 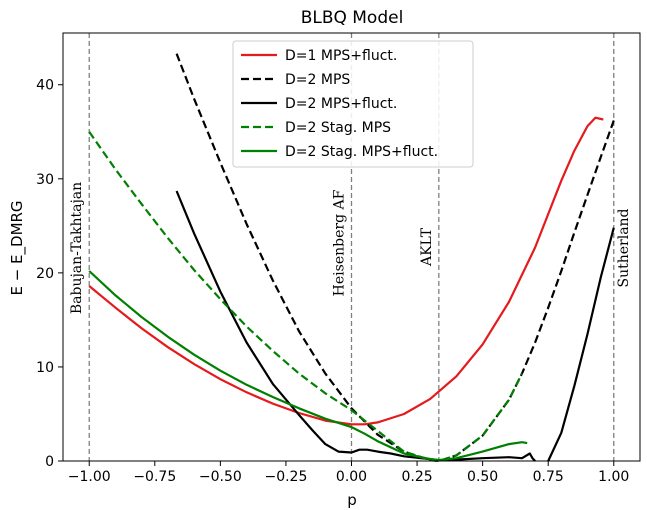 What do you see at coordinates (341, 56) in the screenshot?
I see `legend-label: D=1 MPS+fluct.` at bounding box center [341, 56].